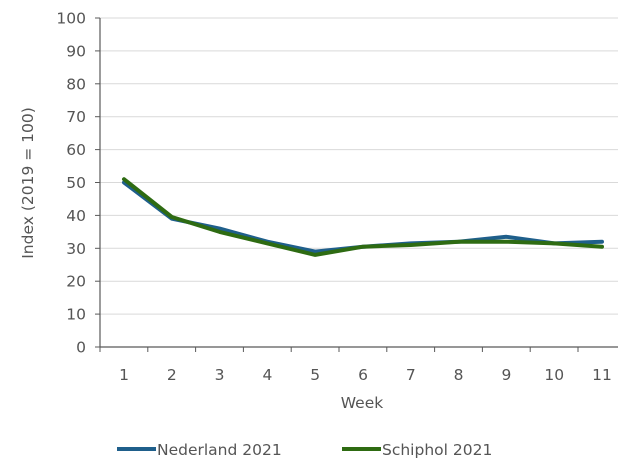 This screenshot has width=618, height=462. I want to click on series-line-schiphol, so click(363, 217).